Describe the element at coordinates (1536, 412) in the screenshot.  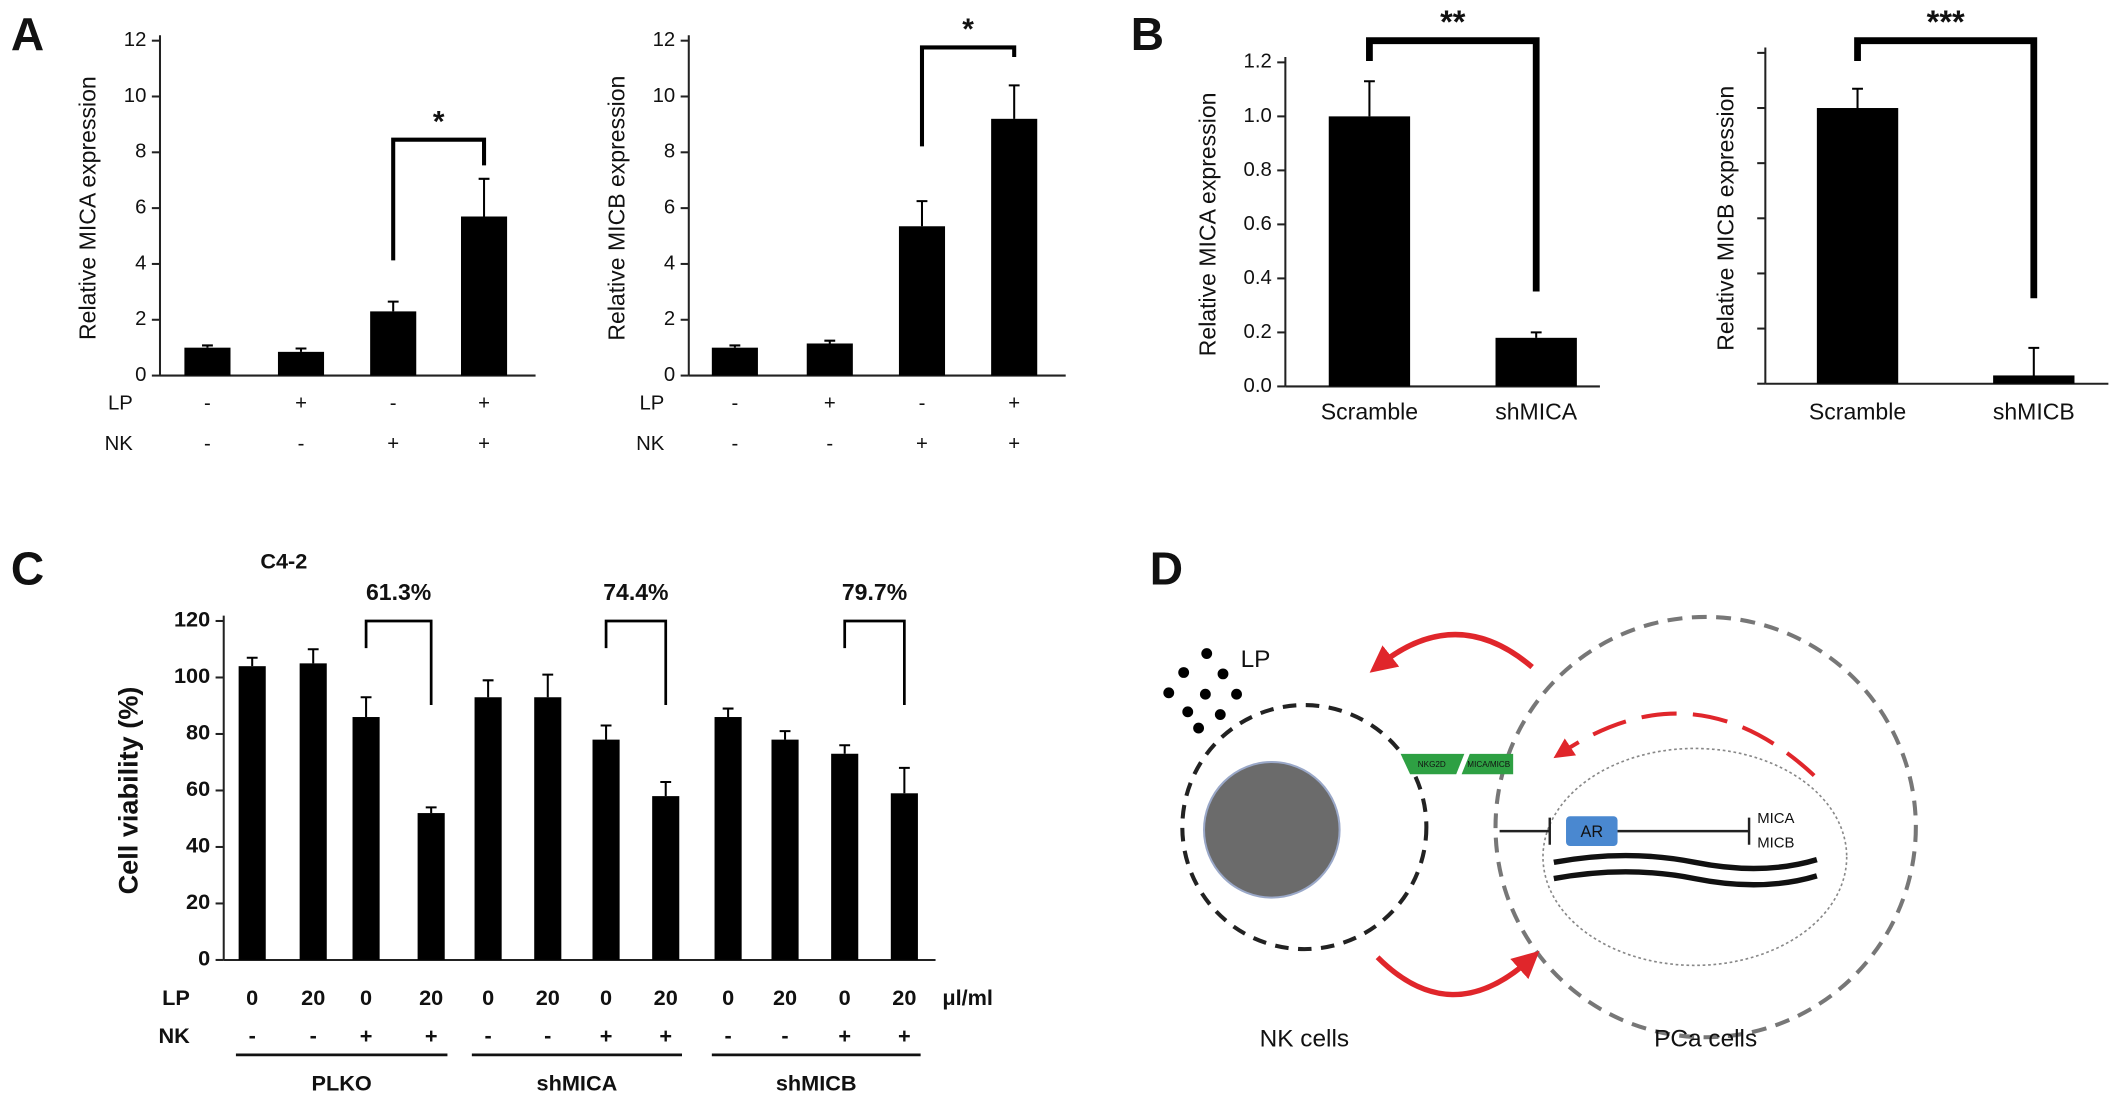
I see `x-tick-label: shMICA` at that location.